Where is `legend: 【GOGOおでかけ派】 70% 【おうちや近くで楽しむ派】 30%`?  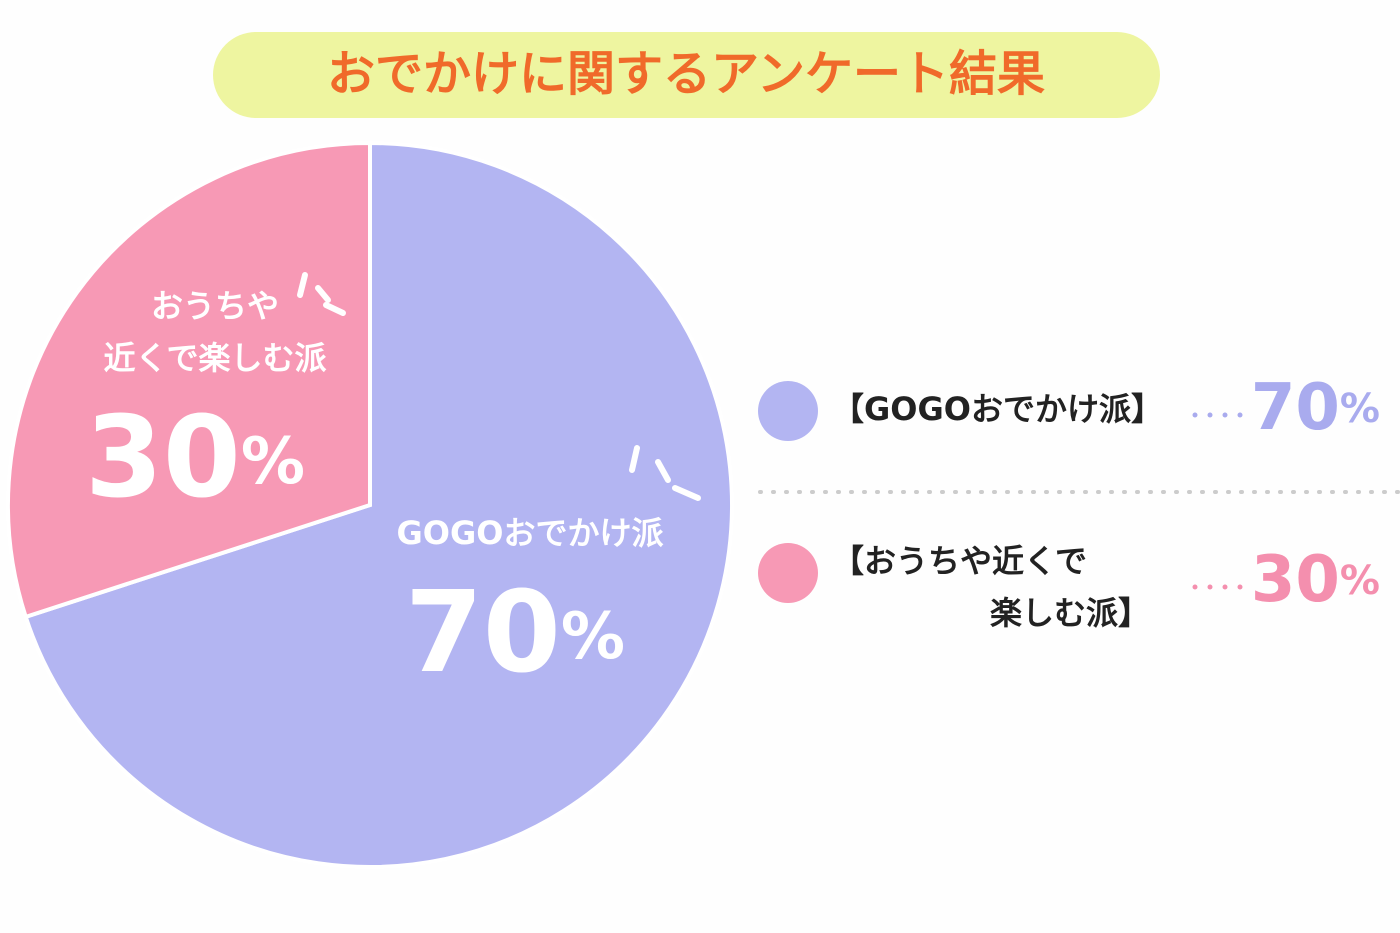
legend: 【GOGOおでかけ派】 70% 【おうちや近くで楽しむ派】 30% is located at coordinates (1069, 501).